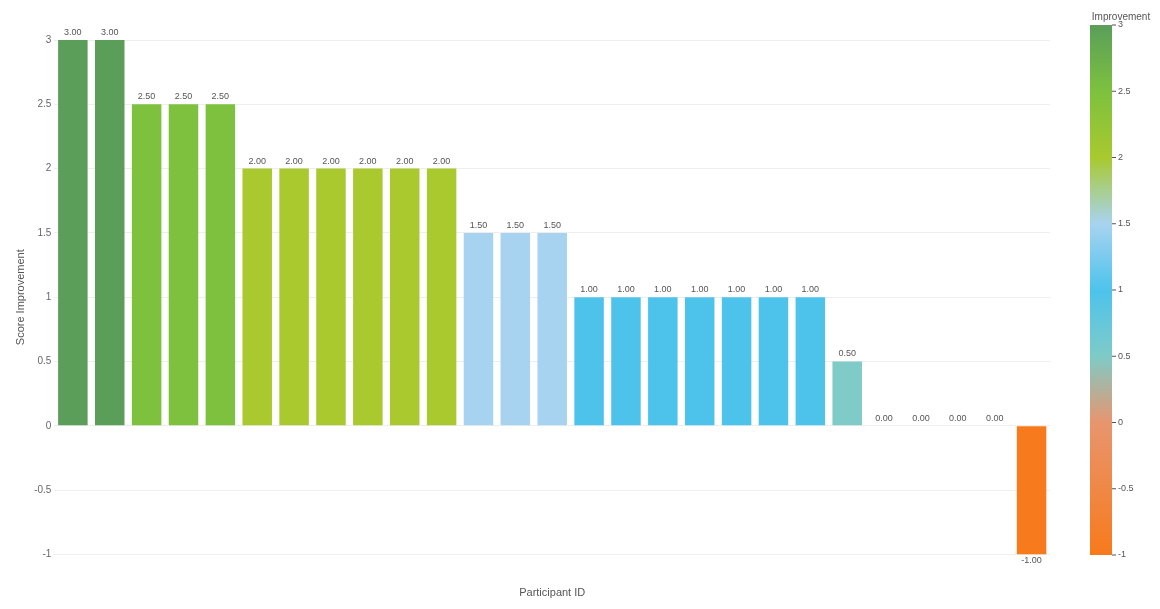 This screenshot has width=1160, height=609. I want to click on y-tick-label: 0.5, so click(44, 361).